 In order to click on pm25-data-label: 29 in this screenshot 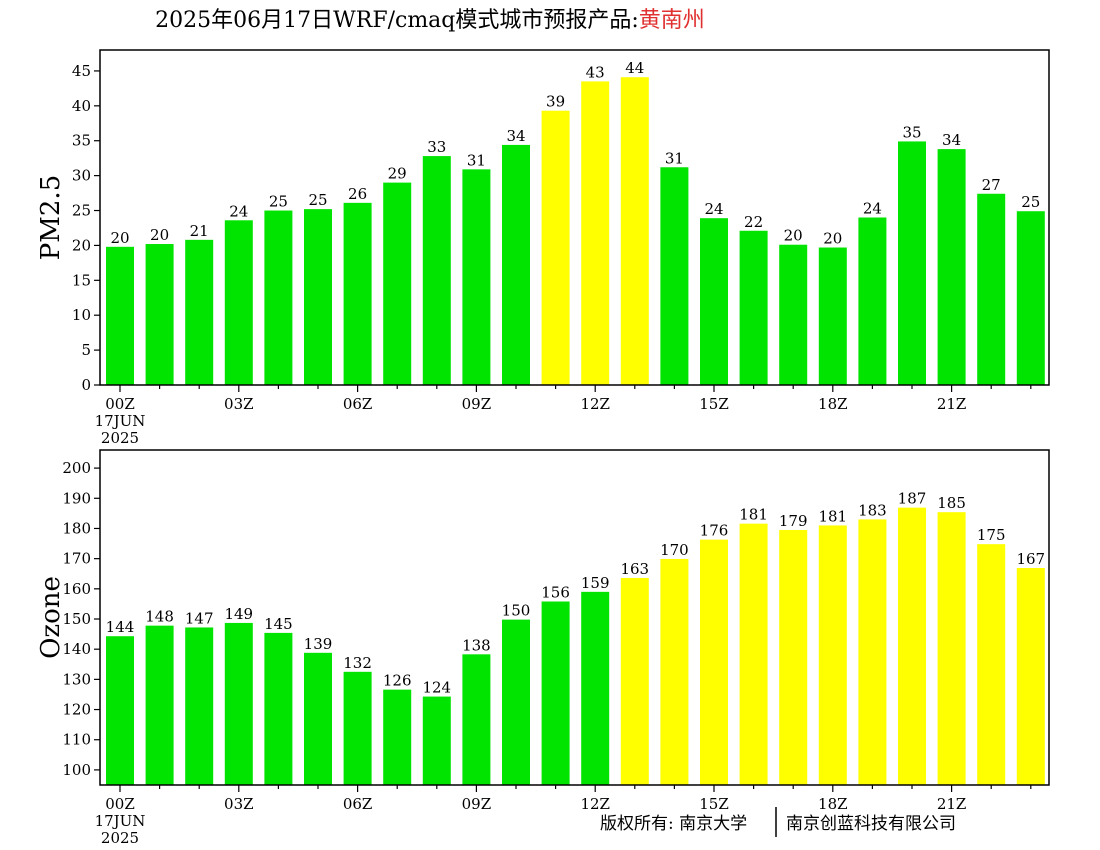, I will do `click(397, 174)`.